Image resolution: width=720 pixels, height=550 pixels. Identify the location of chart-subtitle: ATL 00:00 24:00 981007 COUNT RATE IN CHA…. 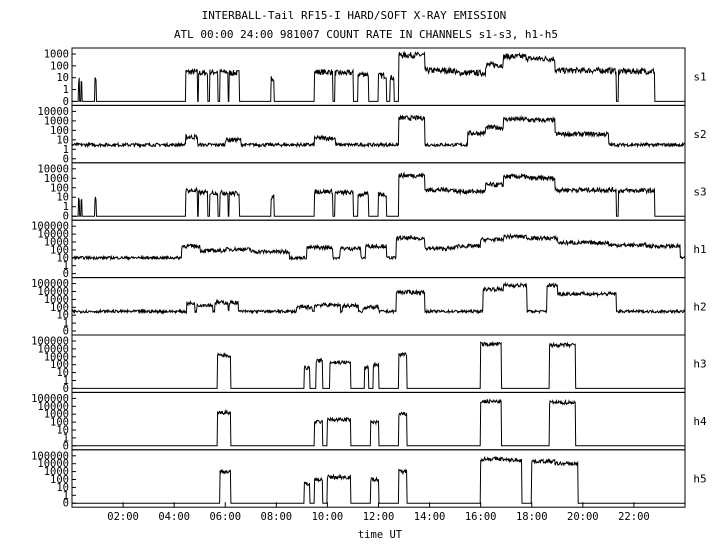
(366, 34).